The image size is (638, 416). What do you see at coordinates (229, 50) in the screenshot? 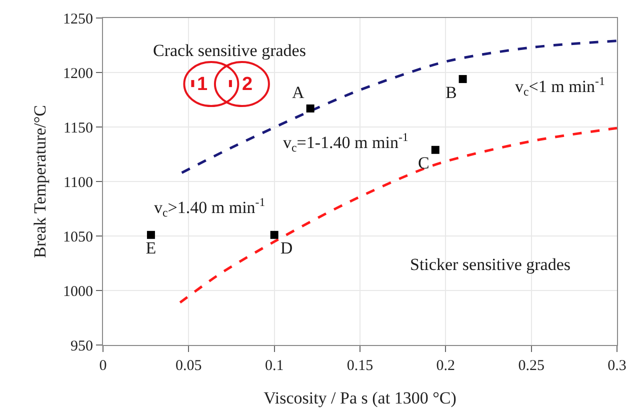
I see `annotation: Crack sensitive grades` at bounding box center [229, 50].